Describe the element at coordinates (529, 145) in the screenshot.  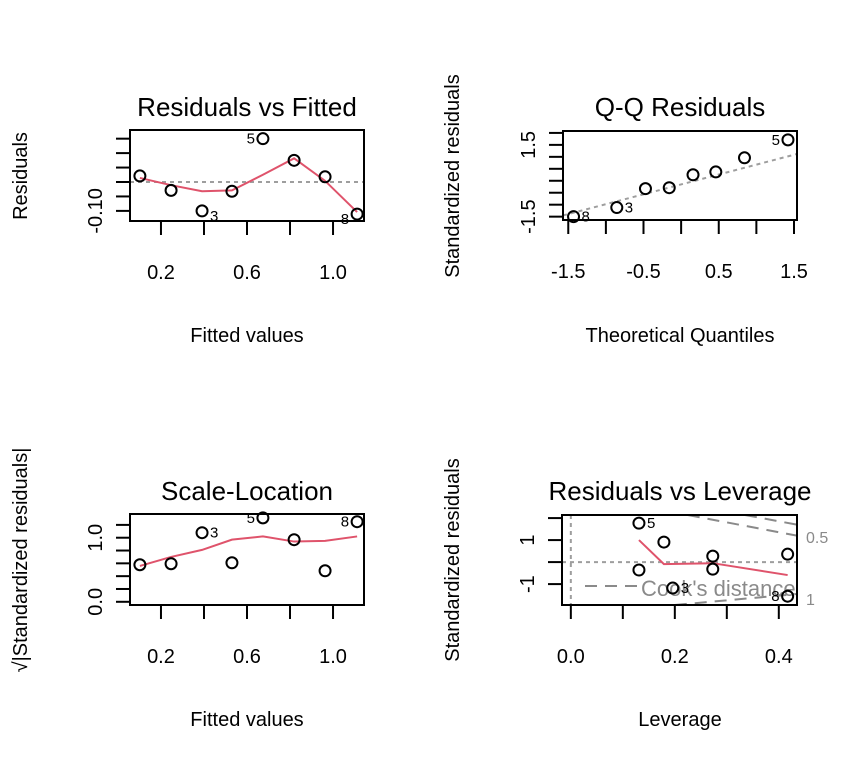
I see `y-tick-label: 1.5` at that location.